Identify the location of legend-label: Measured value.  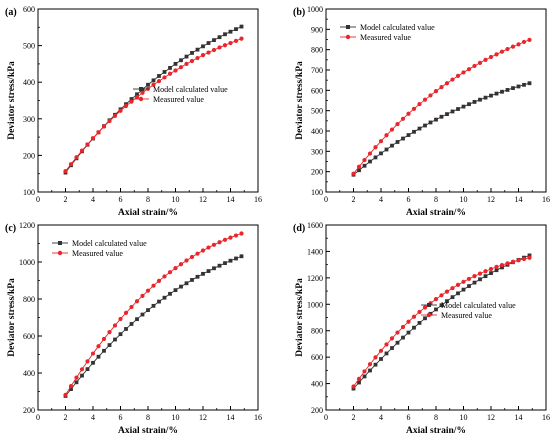
(466, 315).